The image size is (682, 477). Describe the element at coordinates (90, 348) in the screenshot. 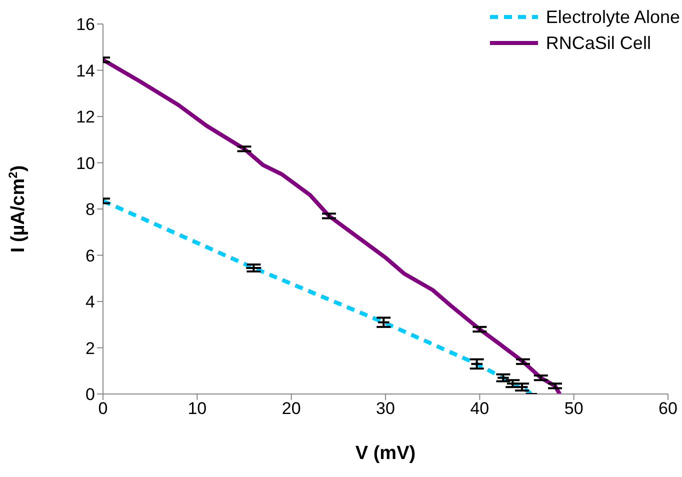

I see `y-tick-label: 2` at that location.